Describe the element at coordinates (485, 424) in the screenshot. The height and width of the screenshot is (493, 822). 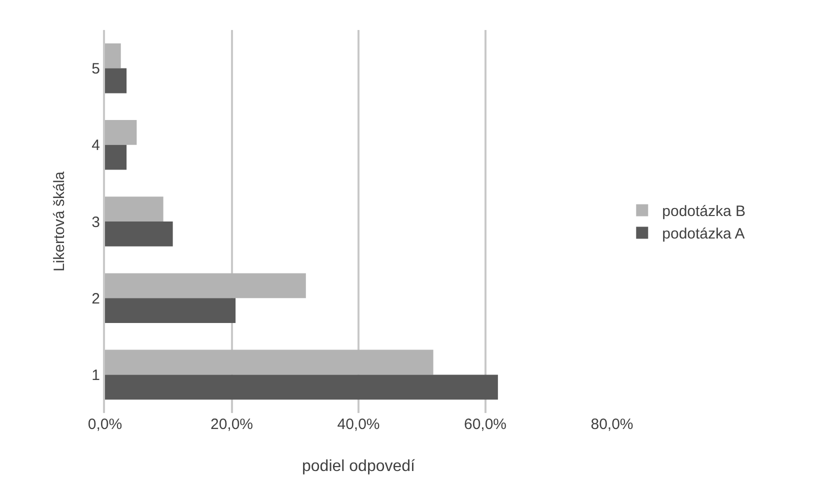
I see `x-tick-label: 60,0%` at that location.